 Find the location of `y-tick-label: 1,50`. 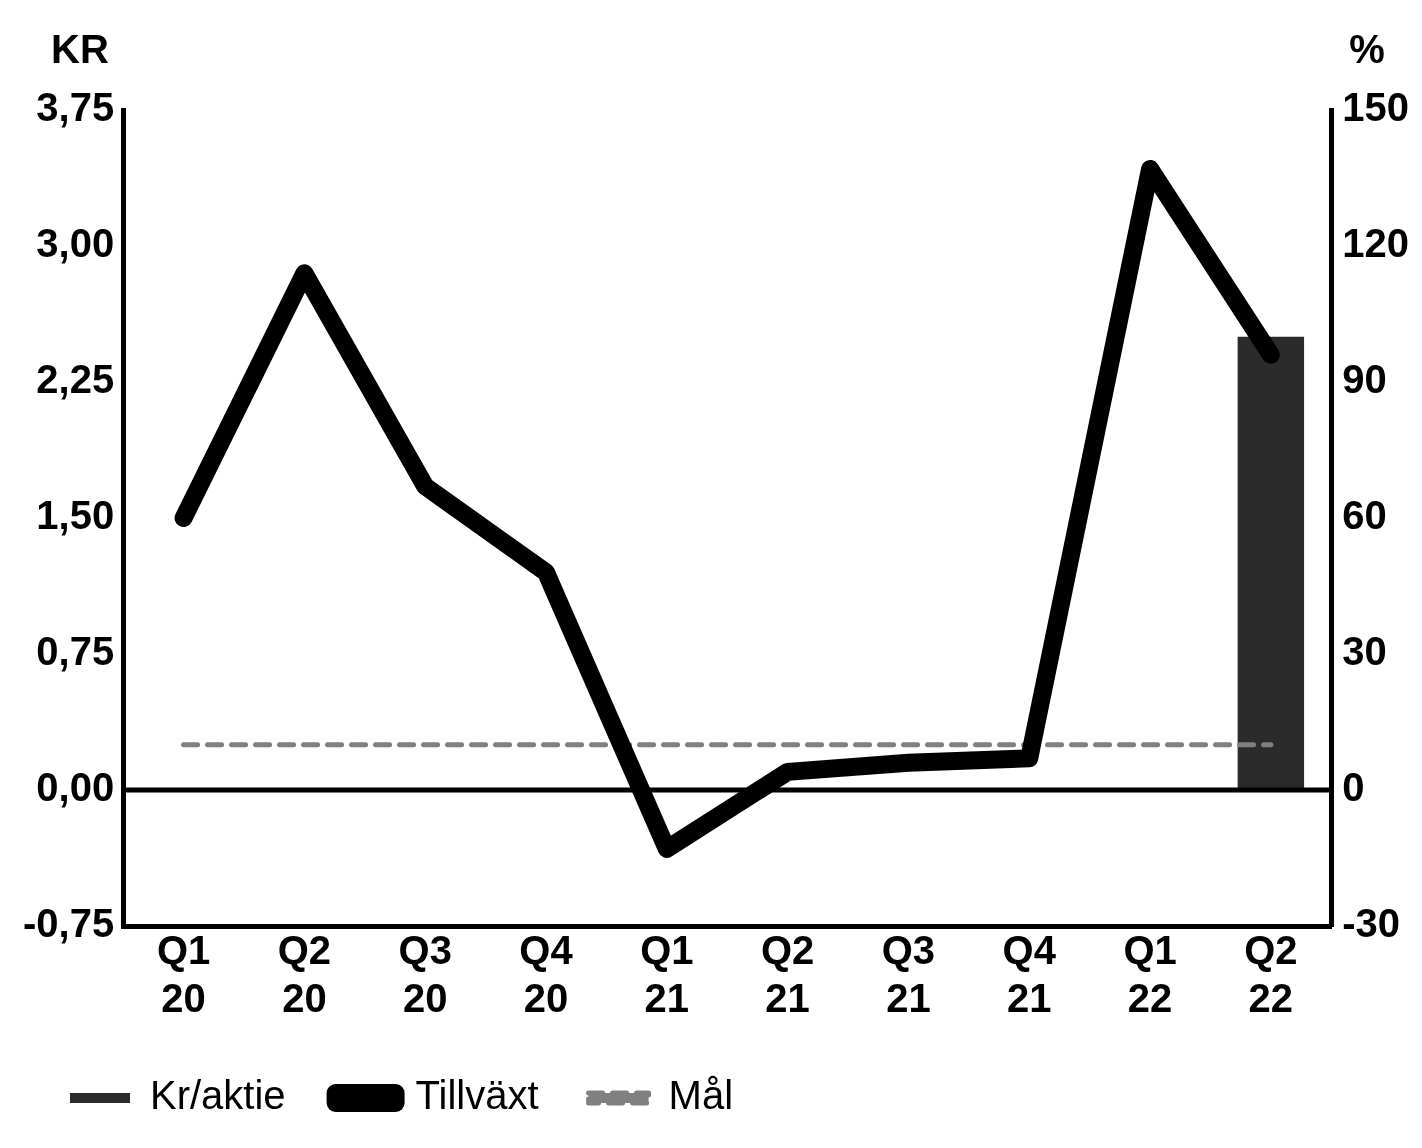

y-tick-label: 1,50 is located at coordinates (75, 515).